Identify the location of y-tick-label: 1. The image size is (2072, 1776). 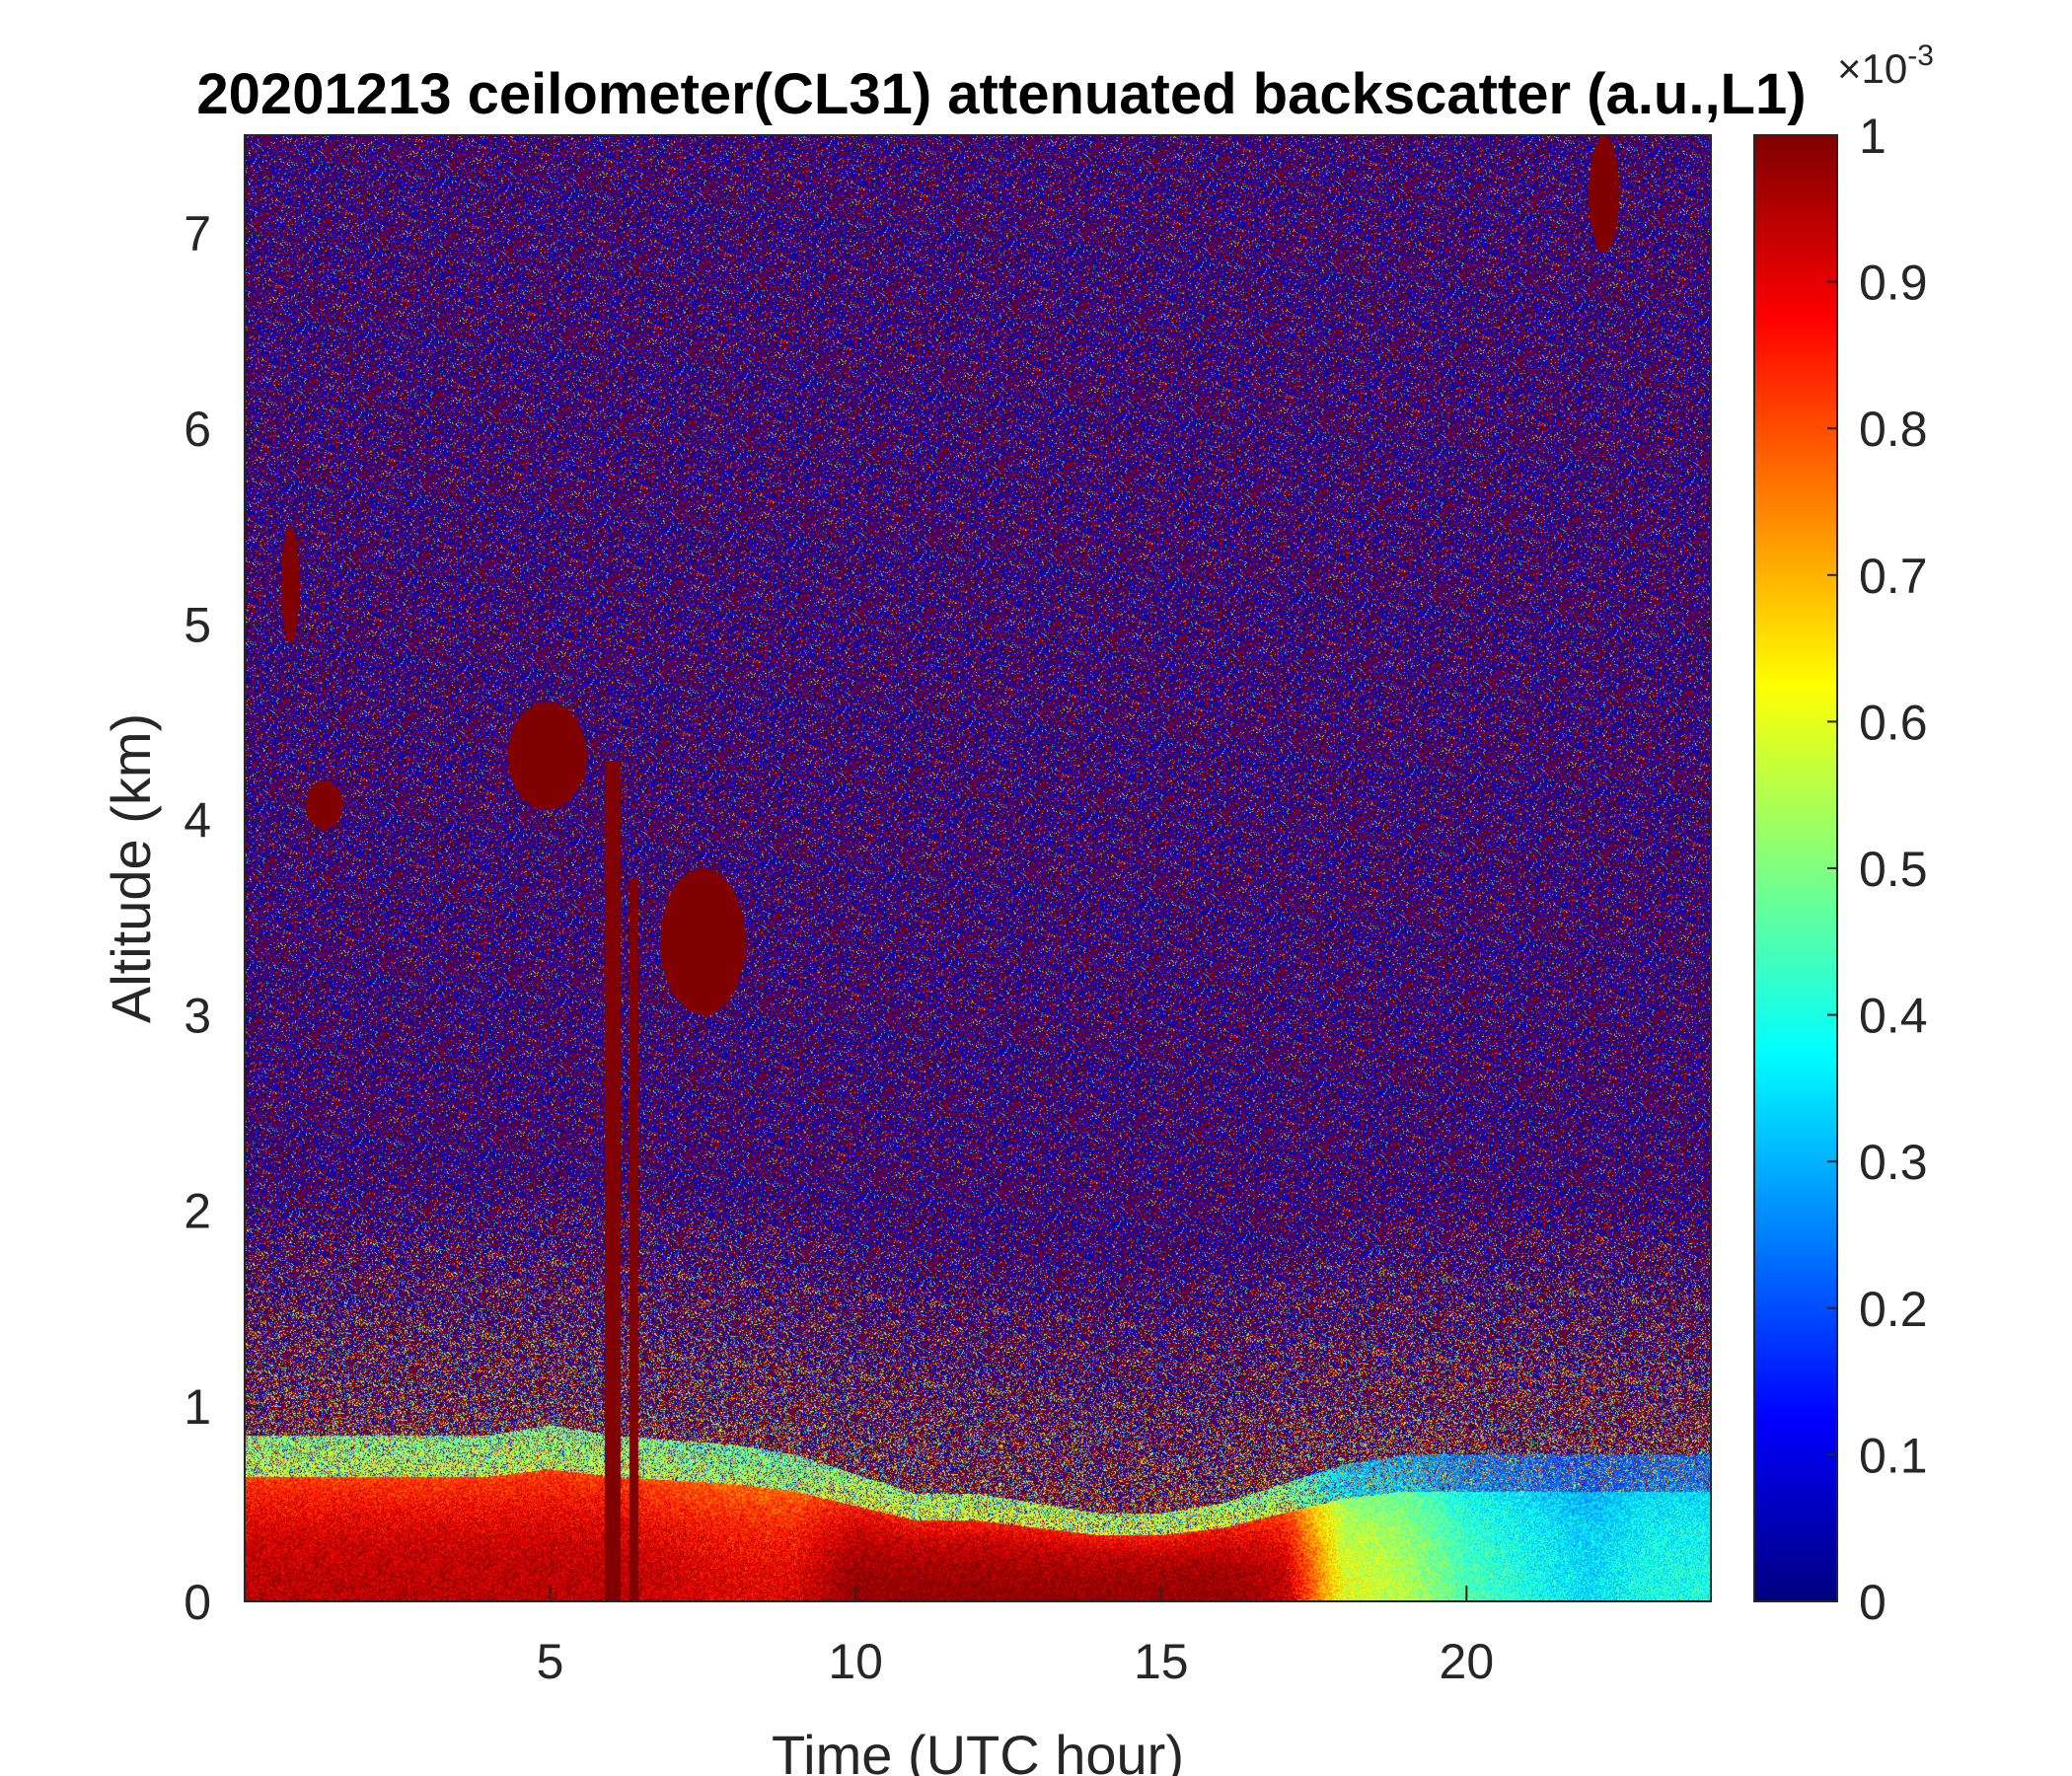
(198, 1407).